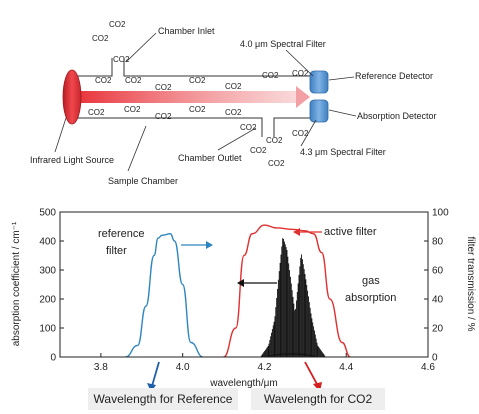 The image size is (479, 414). What do you see at coordinates (470, 283) in the screenshot?
I see `y-right-axis-label: filter transmission / %` at bounding box center [470, 283].